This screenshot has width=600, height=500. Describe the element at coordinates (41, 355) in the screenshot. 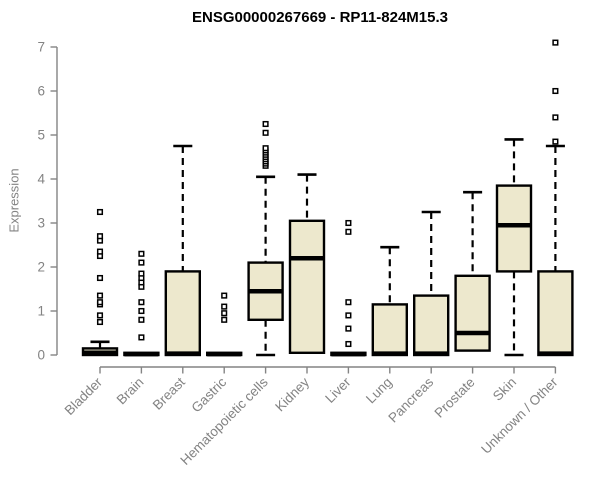

I see `y-tick-label: 0` at that location.